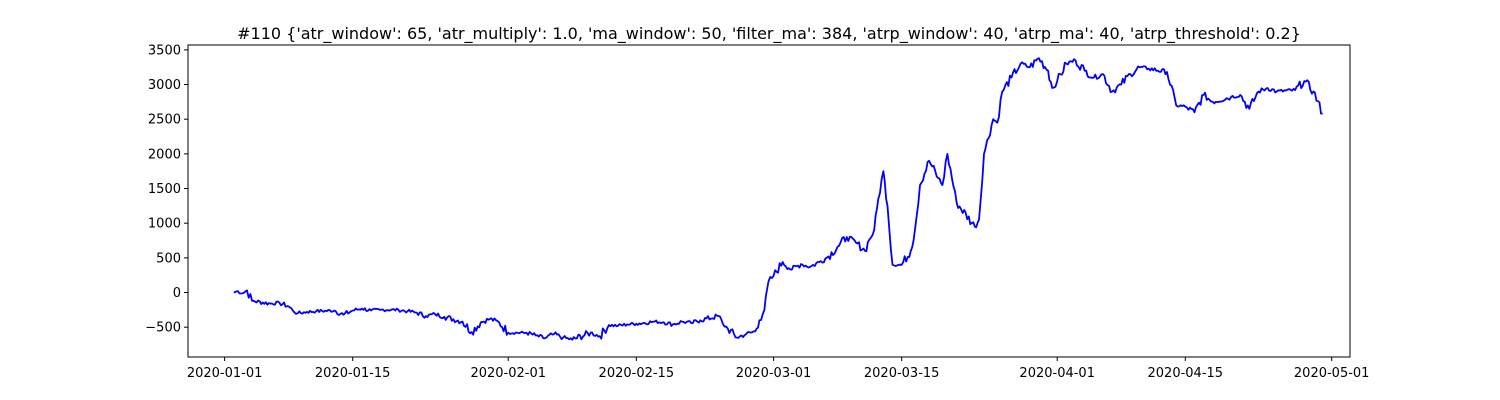 The width and height of the screenshot is (1500, 400). What do you see at coordinates (353, 373) in the screenshot?
I see `x-tick-label: 2020-01-15` at bounding box center [353, 373].